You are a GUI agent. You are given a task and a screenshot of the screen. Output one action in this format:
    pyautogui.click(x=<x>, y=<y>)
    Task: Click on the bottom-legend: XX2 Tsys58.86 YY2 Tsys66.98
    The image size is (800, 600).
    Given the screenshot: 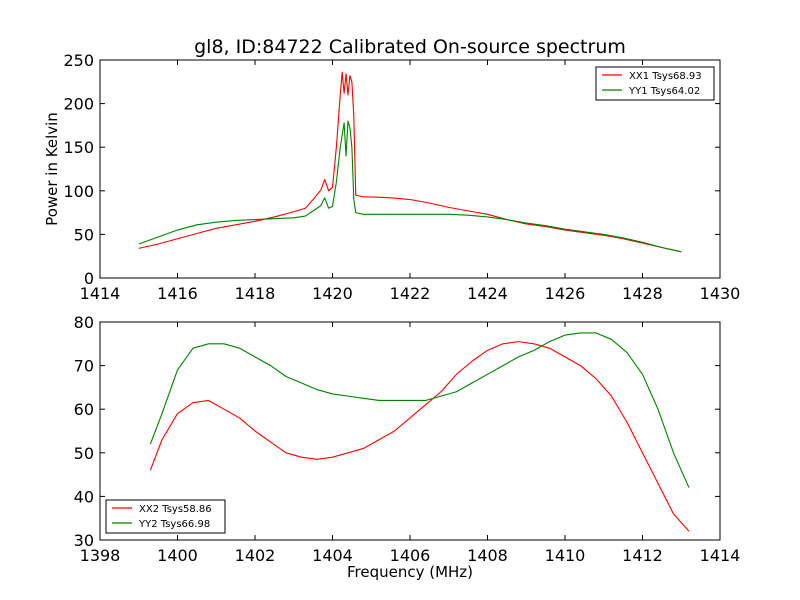 What is the action you would take?
    pyautogui.click(x=165, y=516)
    